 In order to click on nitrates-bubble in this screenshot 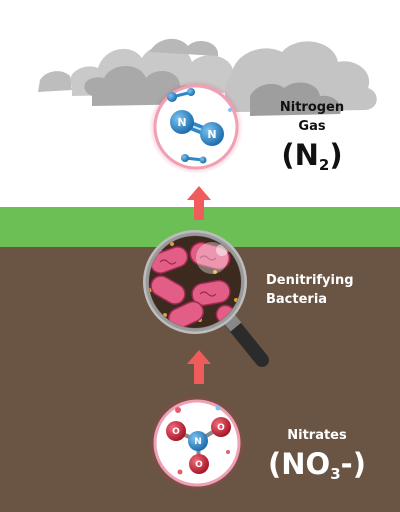, I will do `click(197, 443)`.